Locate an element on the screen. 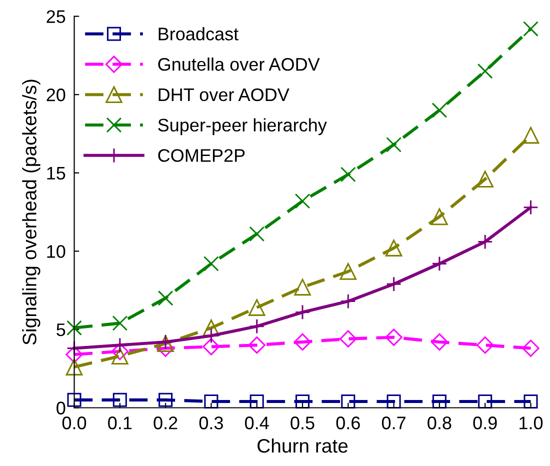 The image size is (550, 466). legend-label: Gnutella over AODV is located at coordinates (239, 64).